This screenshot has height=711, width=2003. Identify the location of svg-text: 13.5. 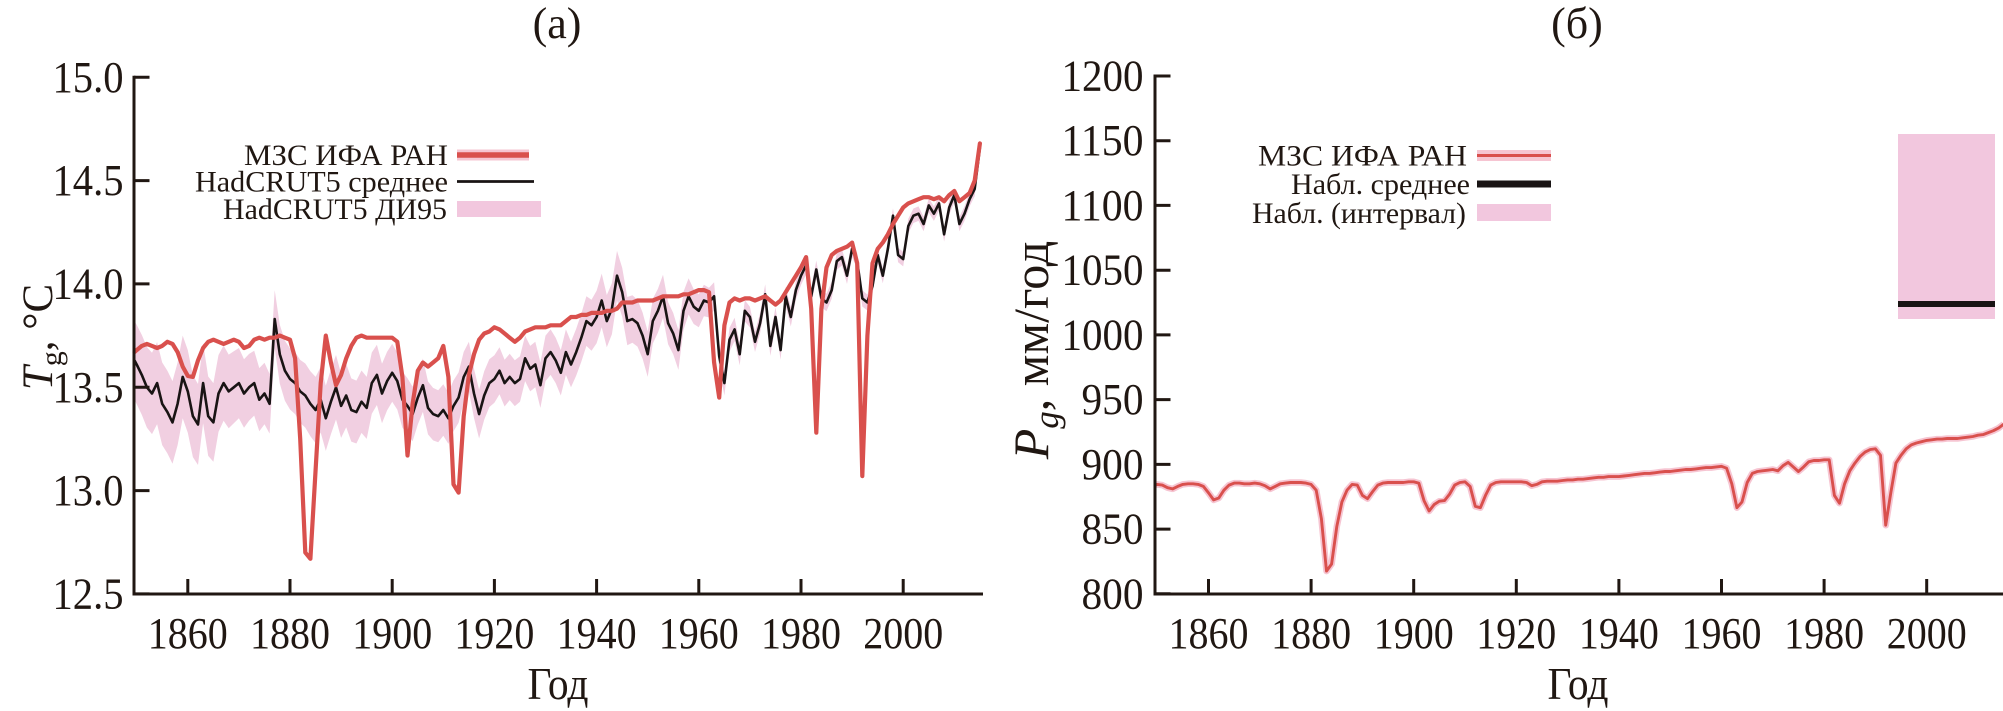
(88, 387).